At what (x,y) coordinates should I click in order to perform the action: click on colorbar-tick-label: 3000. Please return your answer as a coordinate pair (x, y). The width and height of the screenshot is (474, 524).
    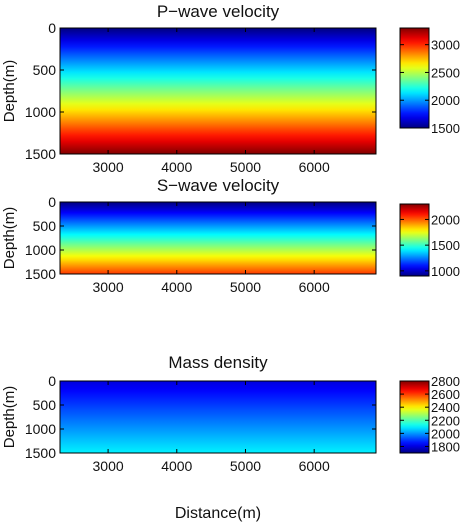
    Looking at the image, I should click on (445, 45).